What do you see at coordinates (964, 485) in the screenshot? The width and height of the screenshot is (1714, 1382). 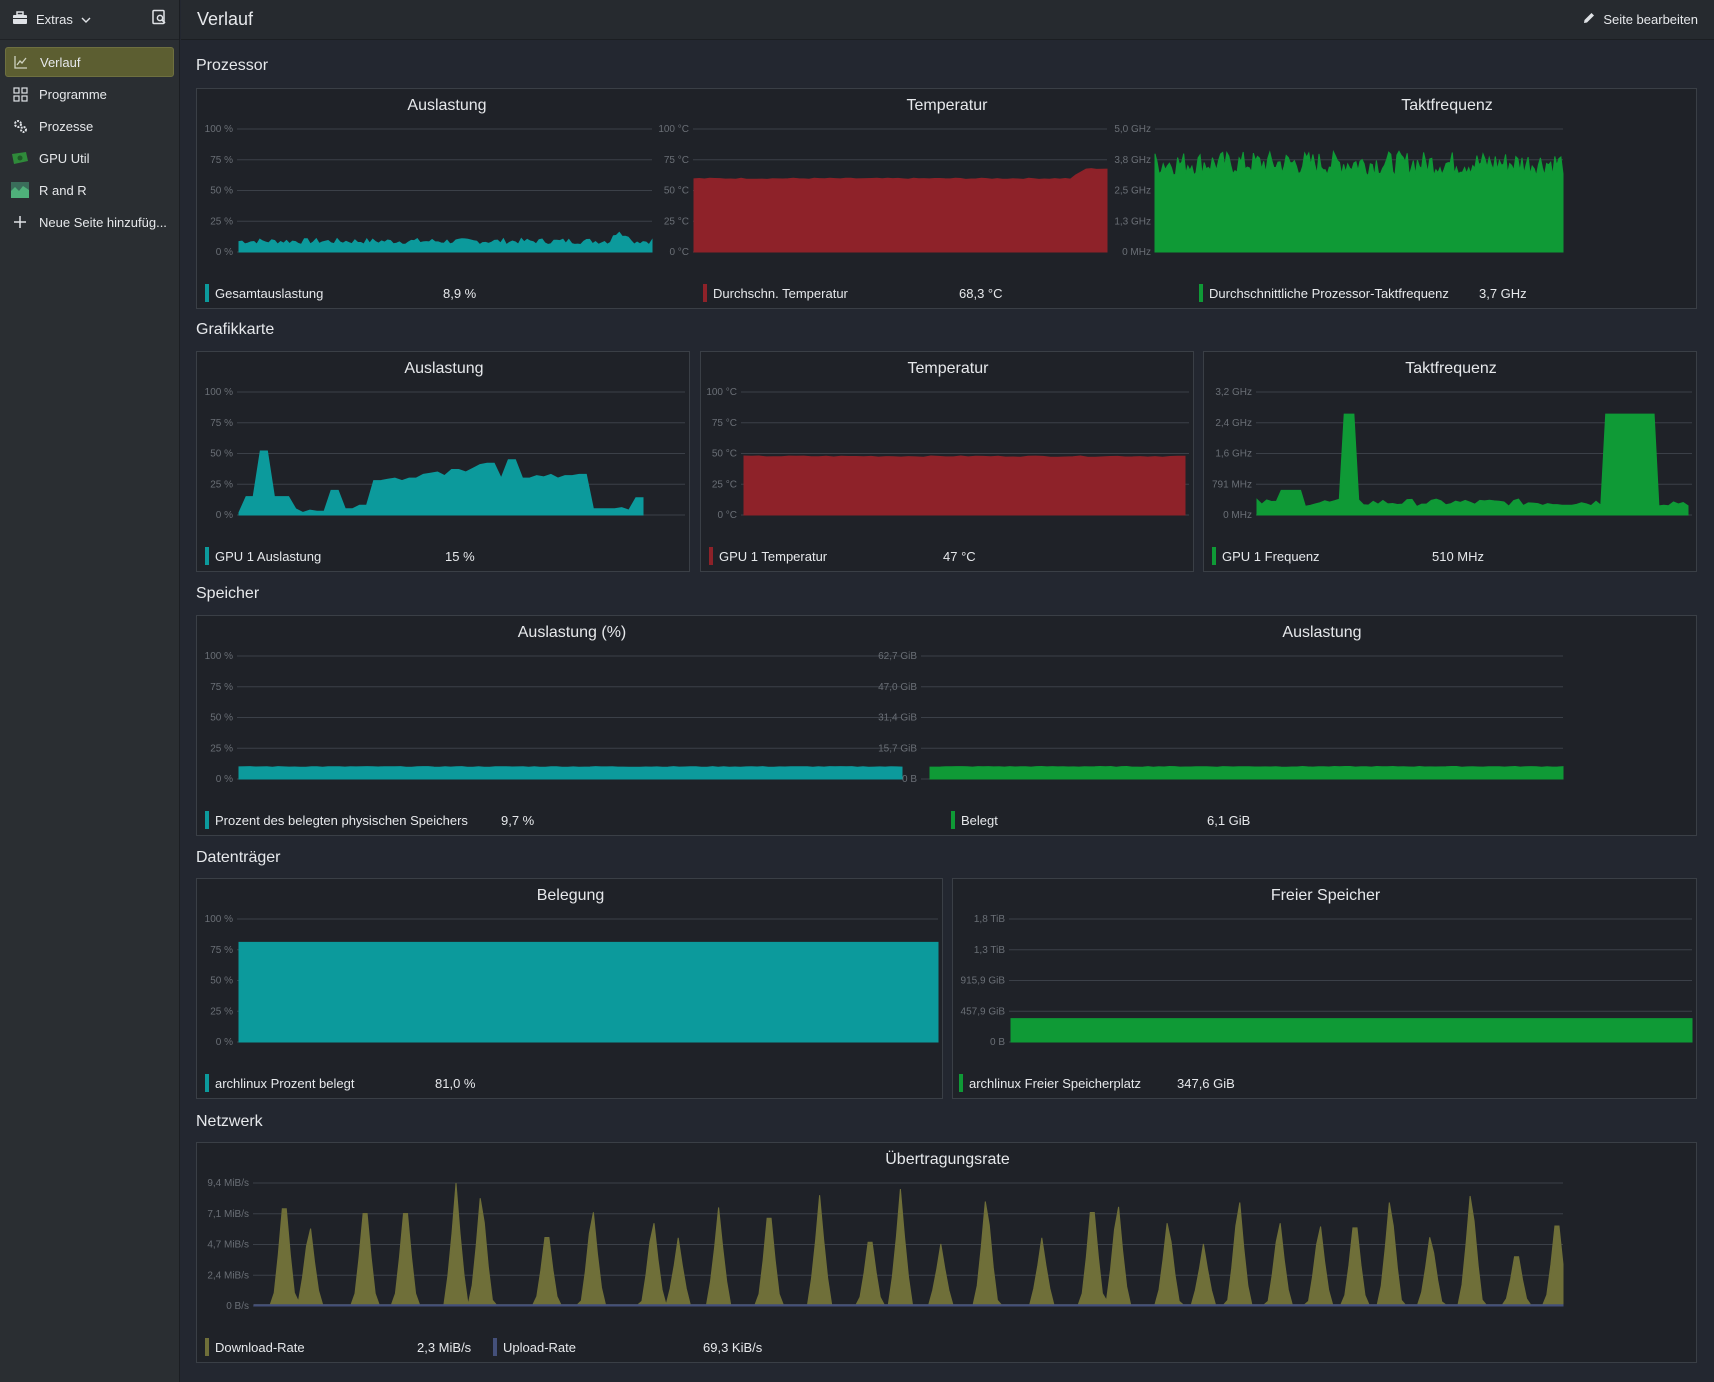 I see `gpu-temp-area` at bounding box center [964, 485].